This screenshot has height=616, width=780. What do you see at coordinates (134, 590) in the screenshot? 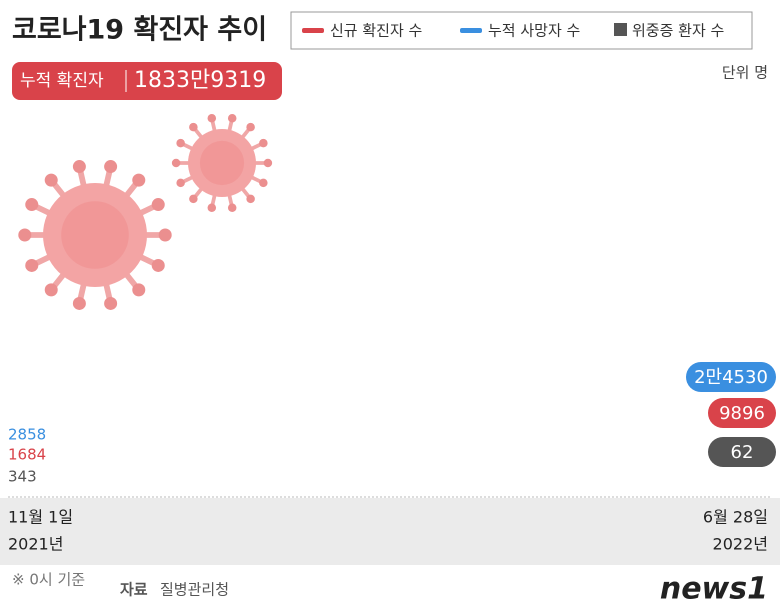
I see `source-label: 자료` at bounding box center [134, 590].